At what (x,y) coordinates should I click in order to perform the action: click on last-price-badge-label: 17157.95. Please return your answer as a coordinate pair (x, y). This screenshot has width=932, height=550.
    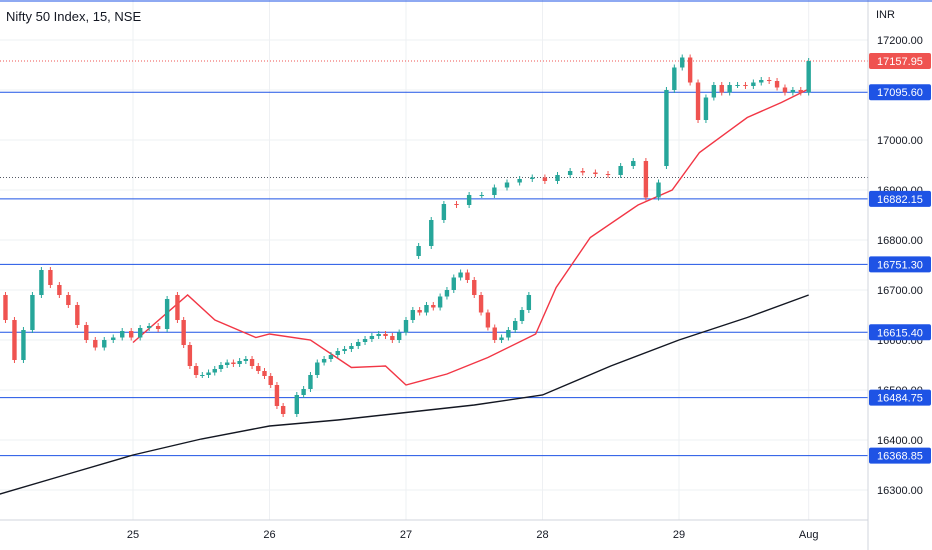
    Looking at the image, I should click on (900, 62).